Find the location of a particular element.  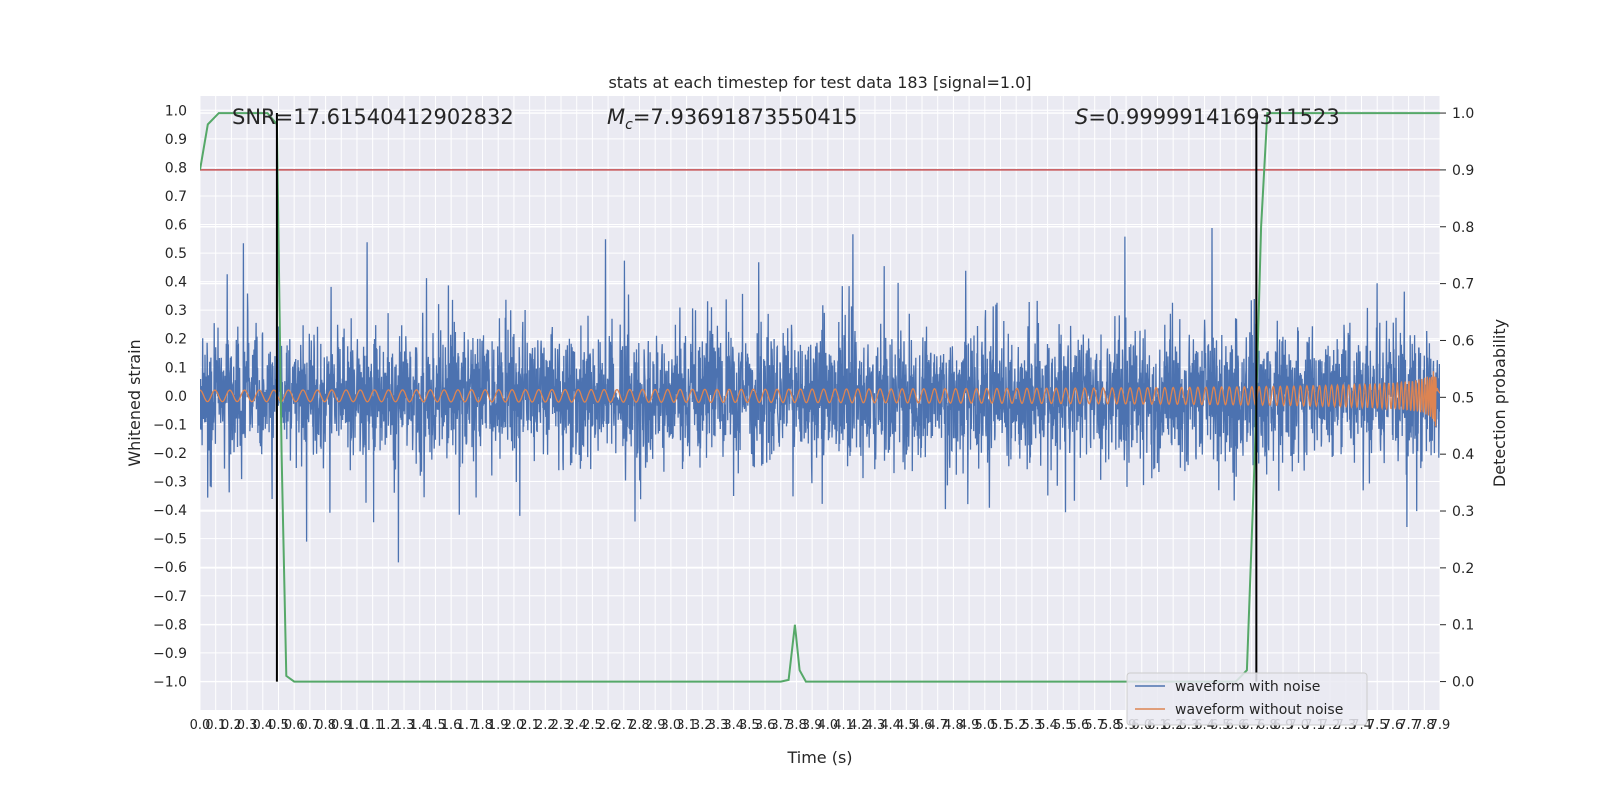

y-tick-label: 0.4 is located at coordinates (176, 283).